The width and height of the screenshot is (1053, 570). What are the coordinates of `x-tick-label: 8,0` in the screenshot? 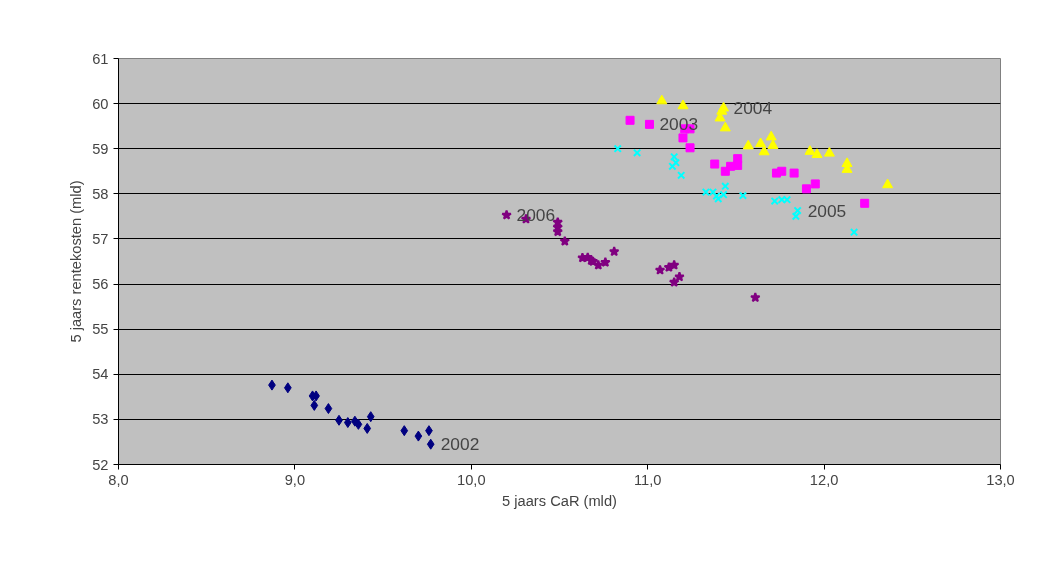 It's located at (118, 479).